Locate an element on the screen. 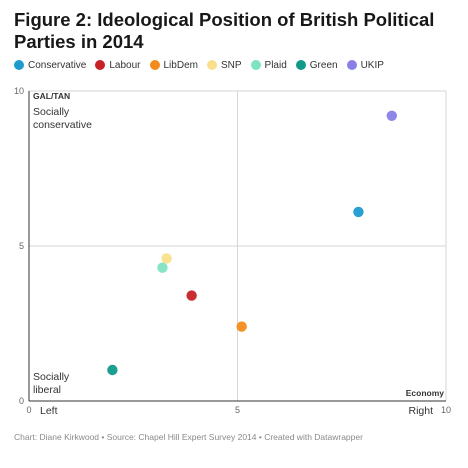  legend-label: Conservative is located at coordinates (57, 65).